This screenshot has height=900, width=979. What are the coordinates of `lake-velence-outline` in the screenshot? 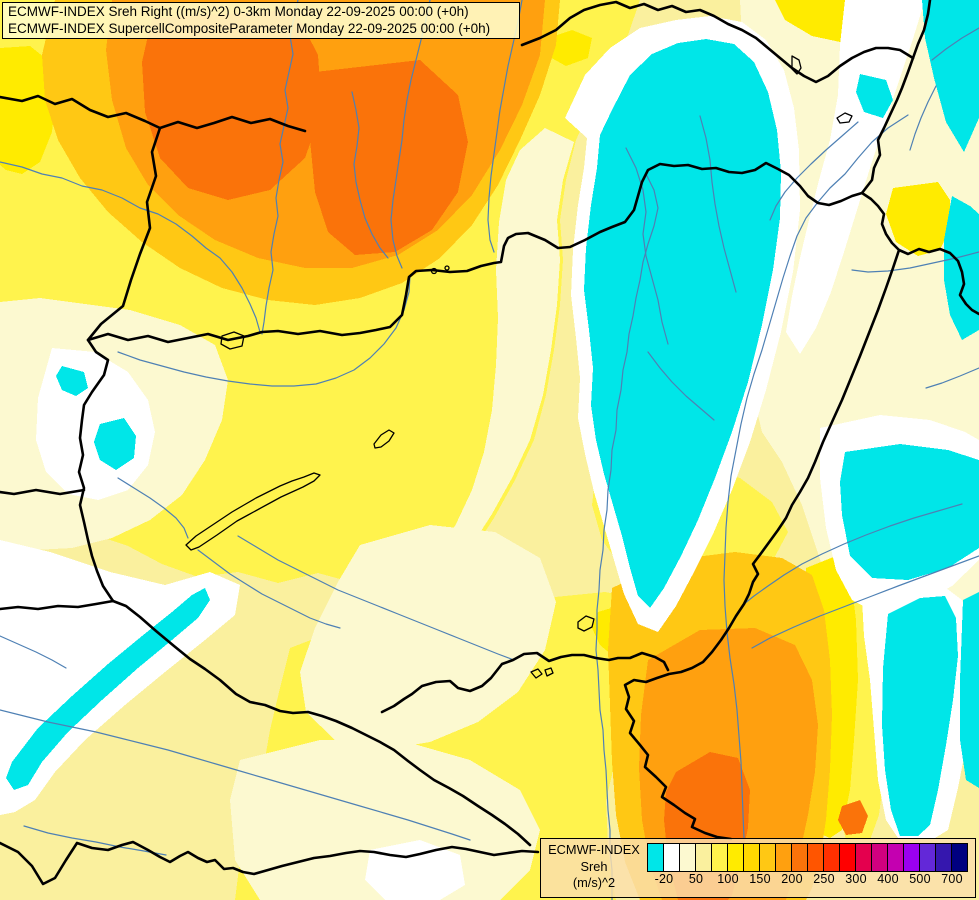 It's located at (384, 439).